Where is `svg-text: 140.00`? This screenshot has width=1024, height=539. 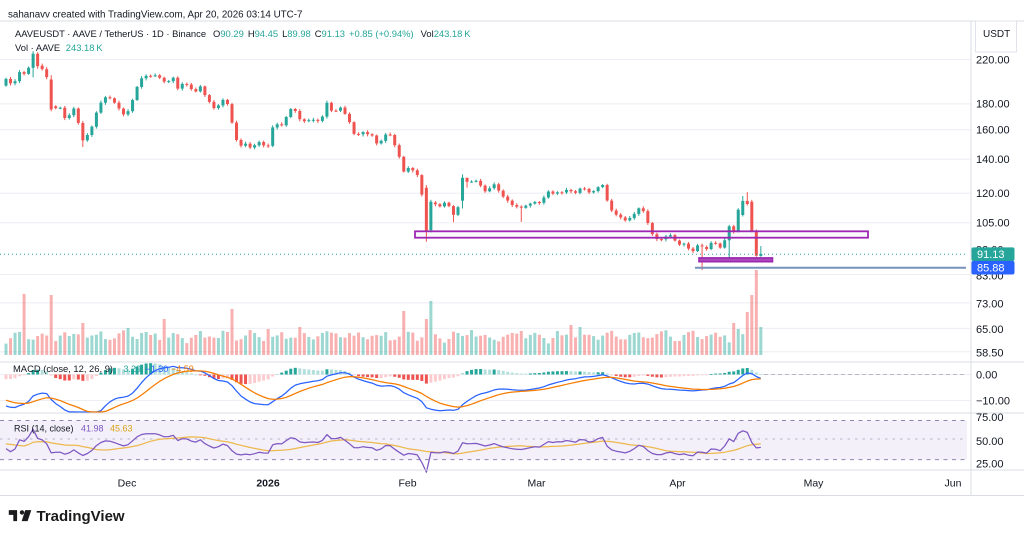 svg-text: 140.00 is located at coordinates (993, 160).